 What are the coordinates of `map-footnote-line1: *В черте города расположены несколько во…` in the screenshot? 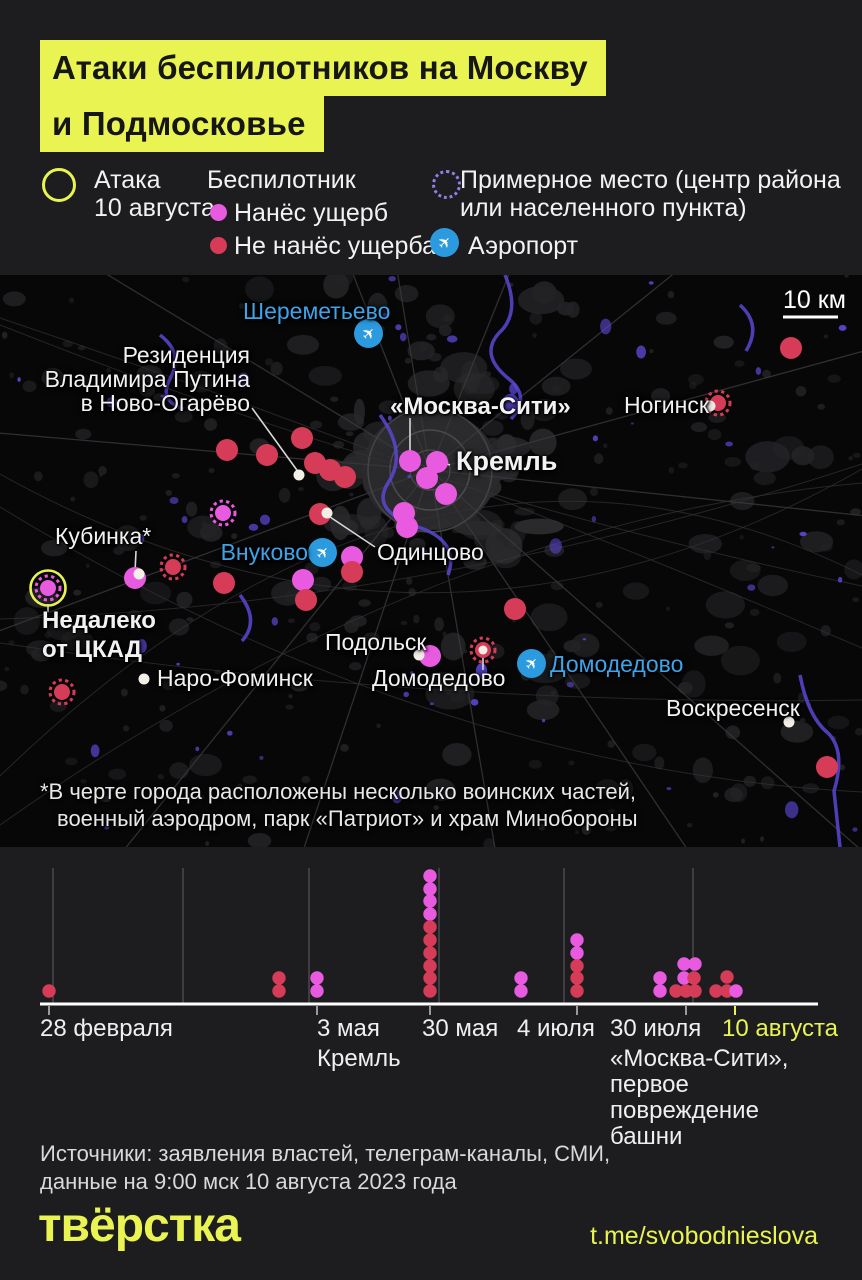 It's located at (338, 791).